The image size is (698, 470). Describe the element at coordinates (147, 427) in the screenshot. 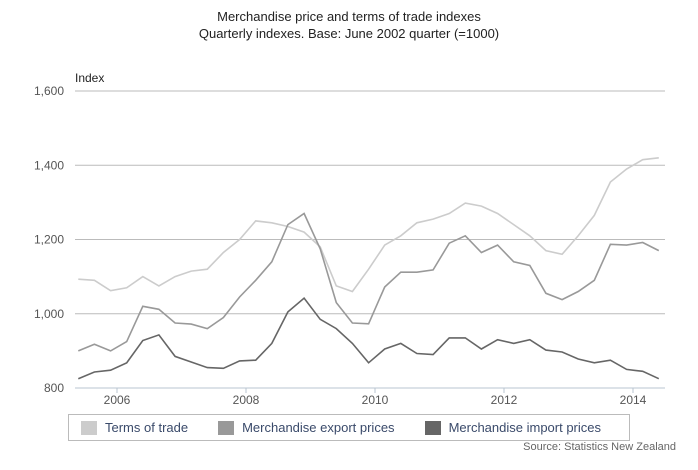

I see `legend-label: Terms of trade` at that location.